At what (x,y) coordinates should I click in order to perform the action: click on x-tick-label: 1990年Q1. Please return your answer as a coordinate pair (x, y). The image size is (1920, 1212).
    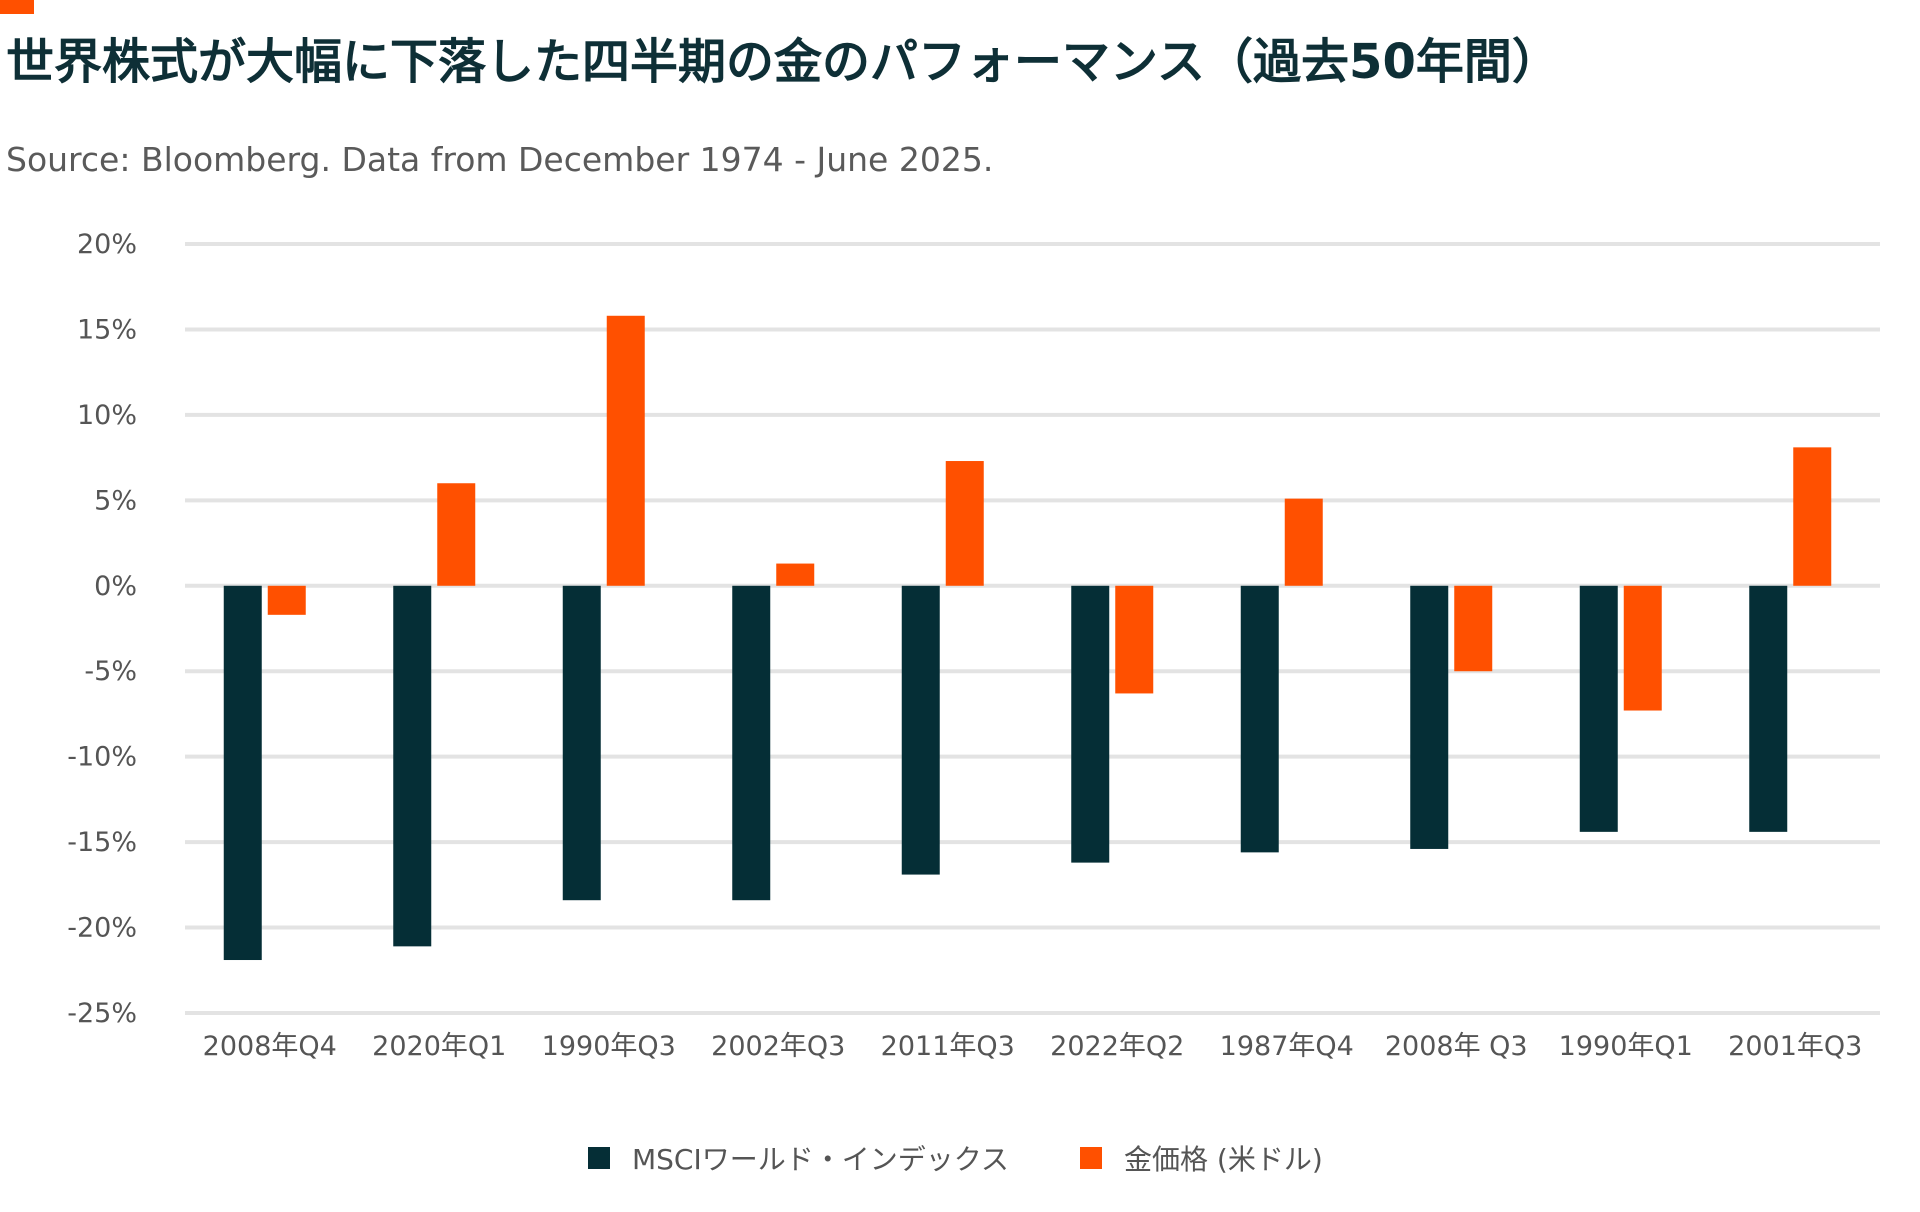
    Looking at the image, I should click on (1626, 1046).